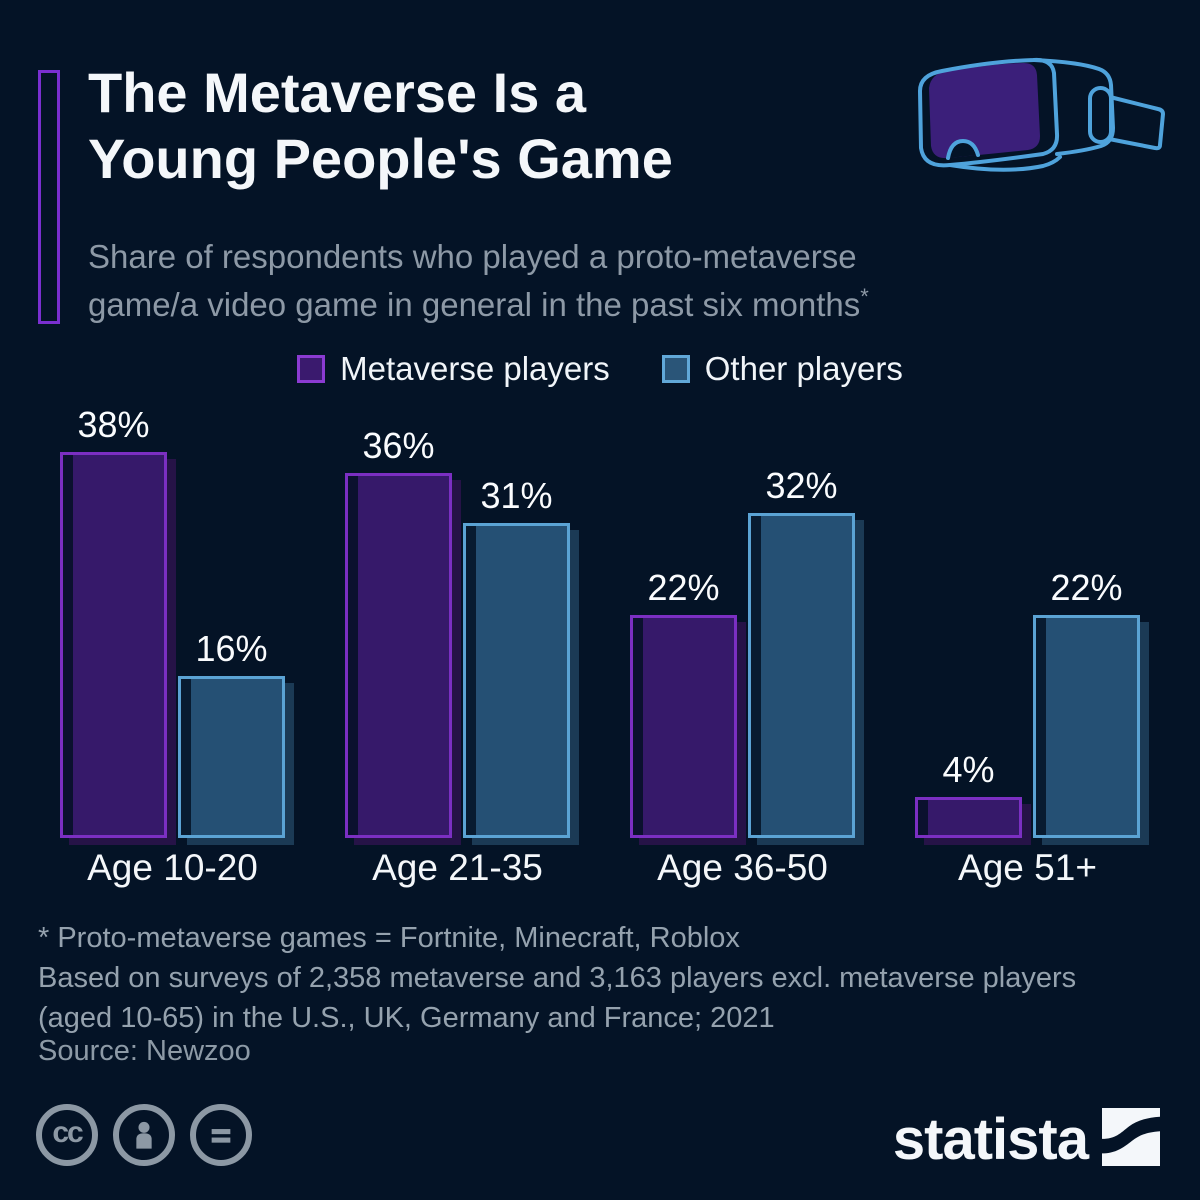 The width and height of the screenshot is (1200, 1200). I want to click on statista-logo-text: statista, so click(990, 1139).